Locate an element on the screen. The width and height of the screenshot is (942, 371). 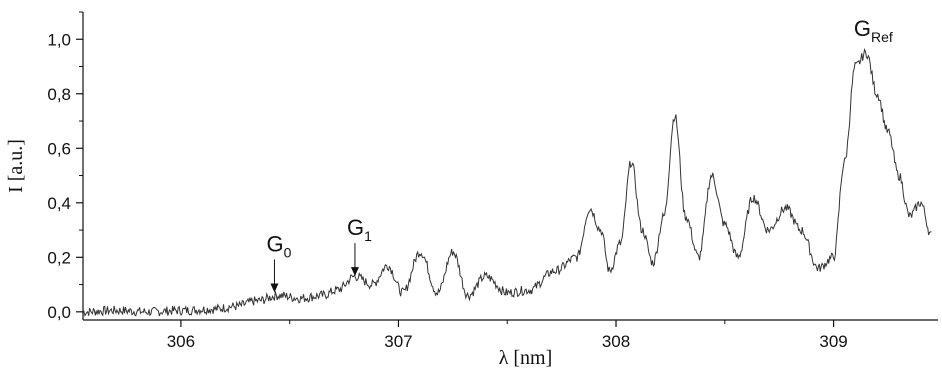
y-tick-label: 0,4 is located at coordinates (59, 203).